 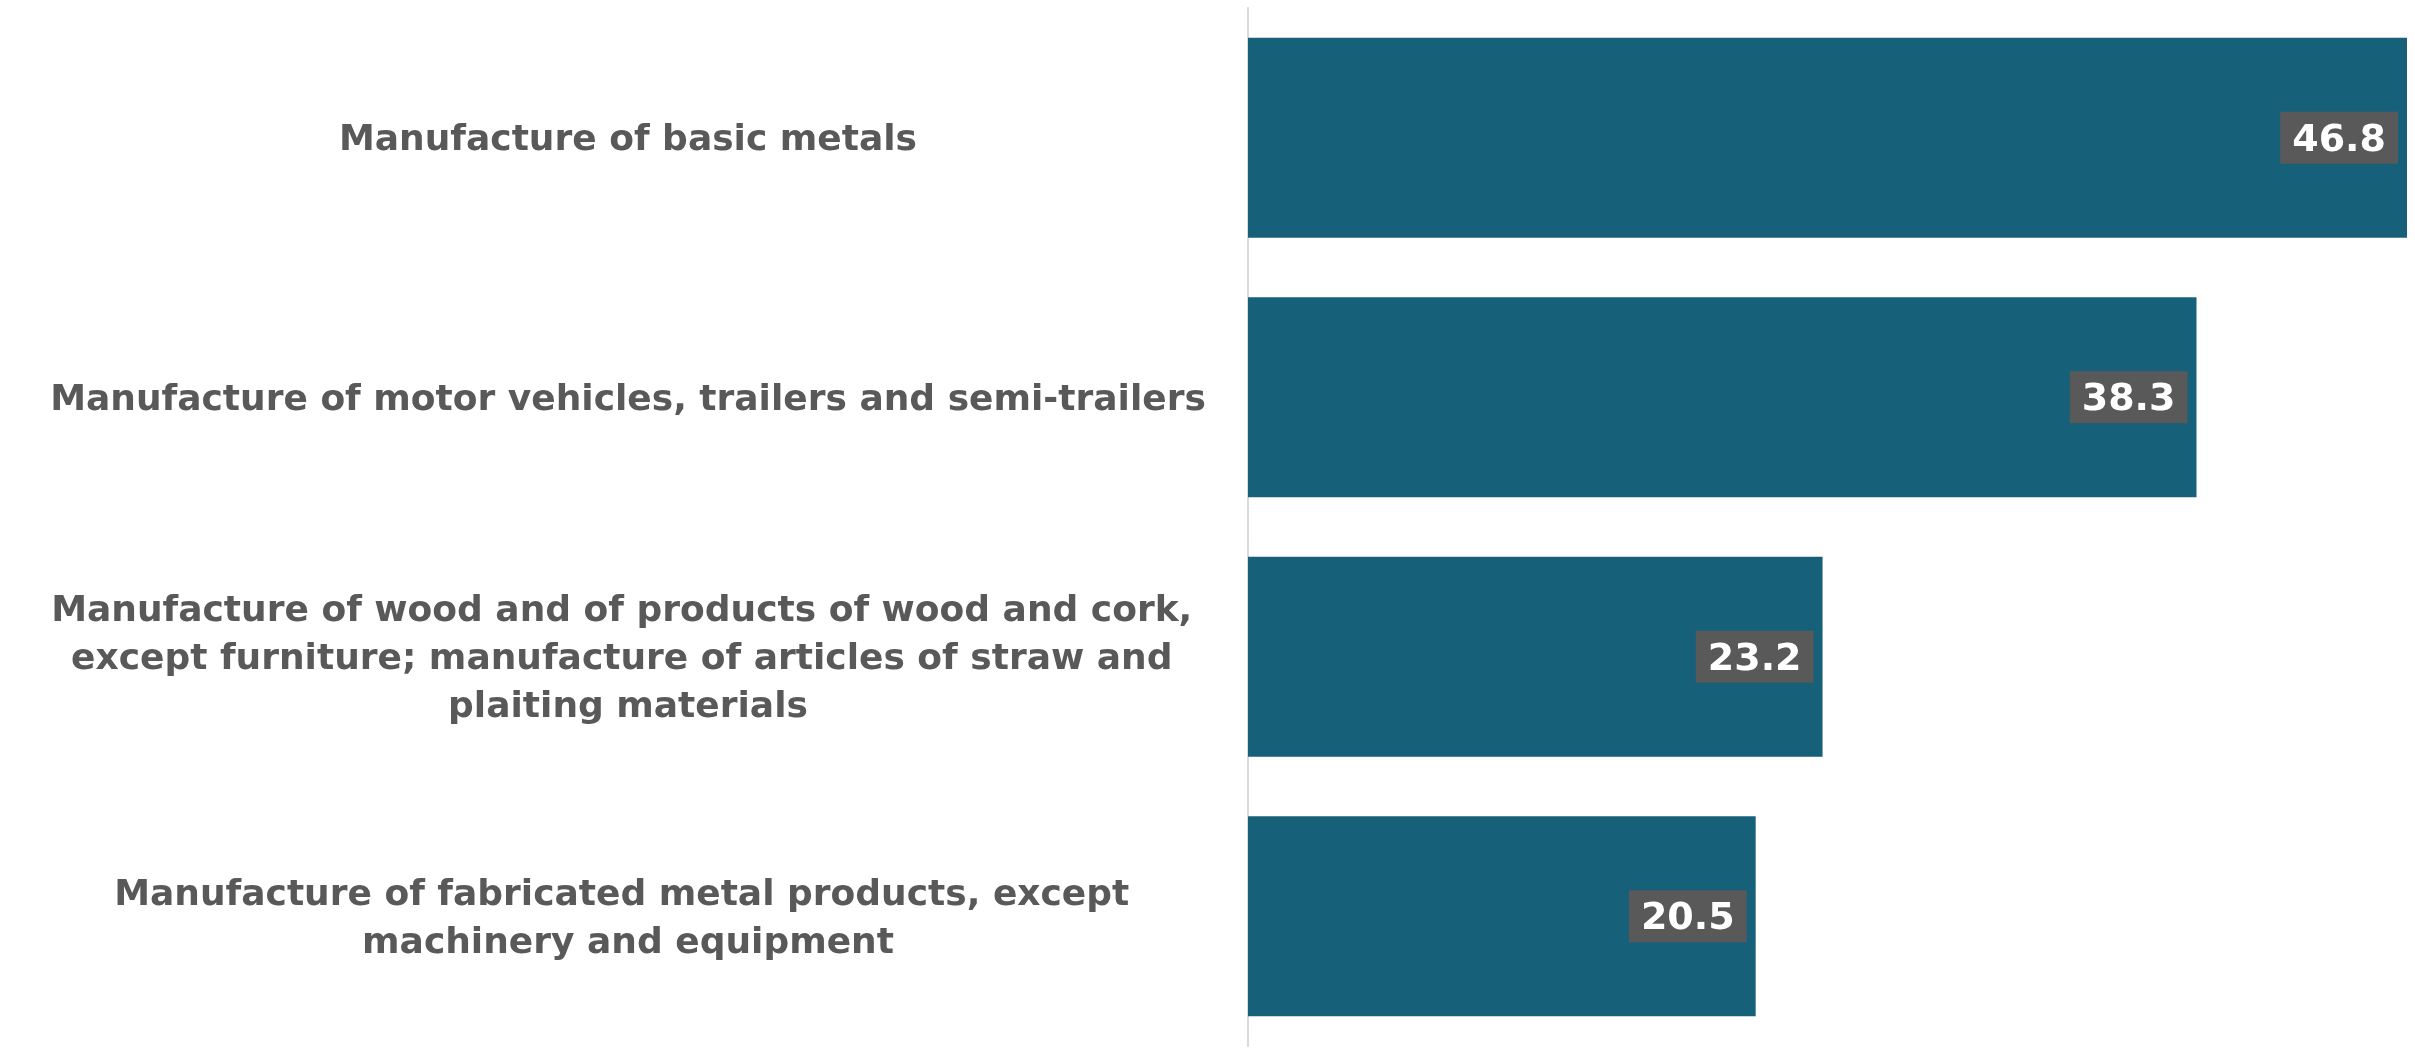 What do you see at coordinates (1687, 916) in the screenshot?
I see `data-label: 20.5` at bounding box center [1687, 916].